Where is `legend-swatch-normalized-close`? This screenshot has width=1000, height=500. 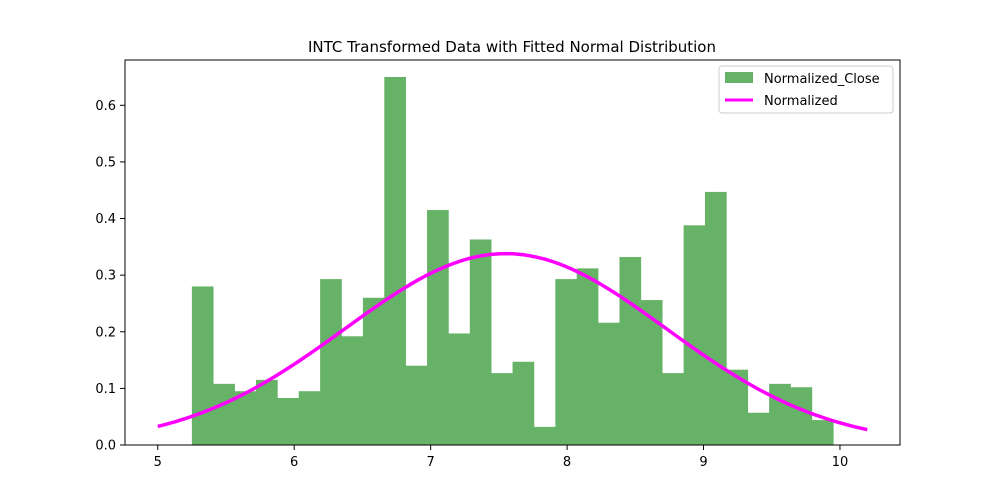 legend-swatch-normalized-close is located at coordinates (739, 77).